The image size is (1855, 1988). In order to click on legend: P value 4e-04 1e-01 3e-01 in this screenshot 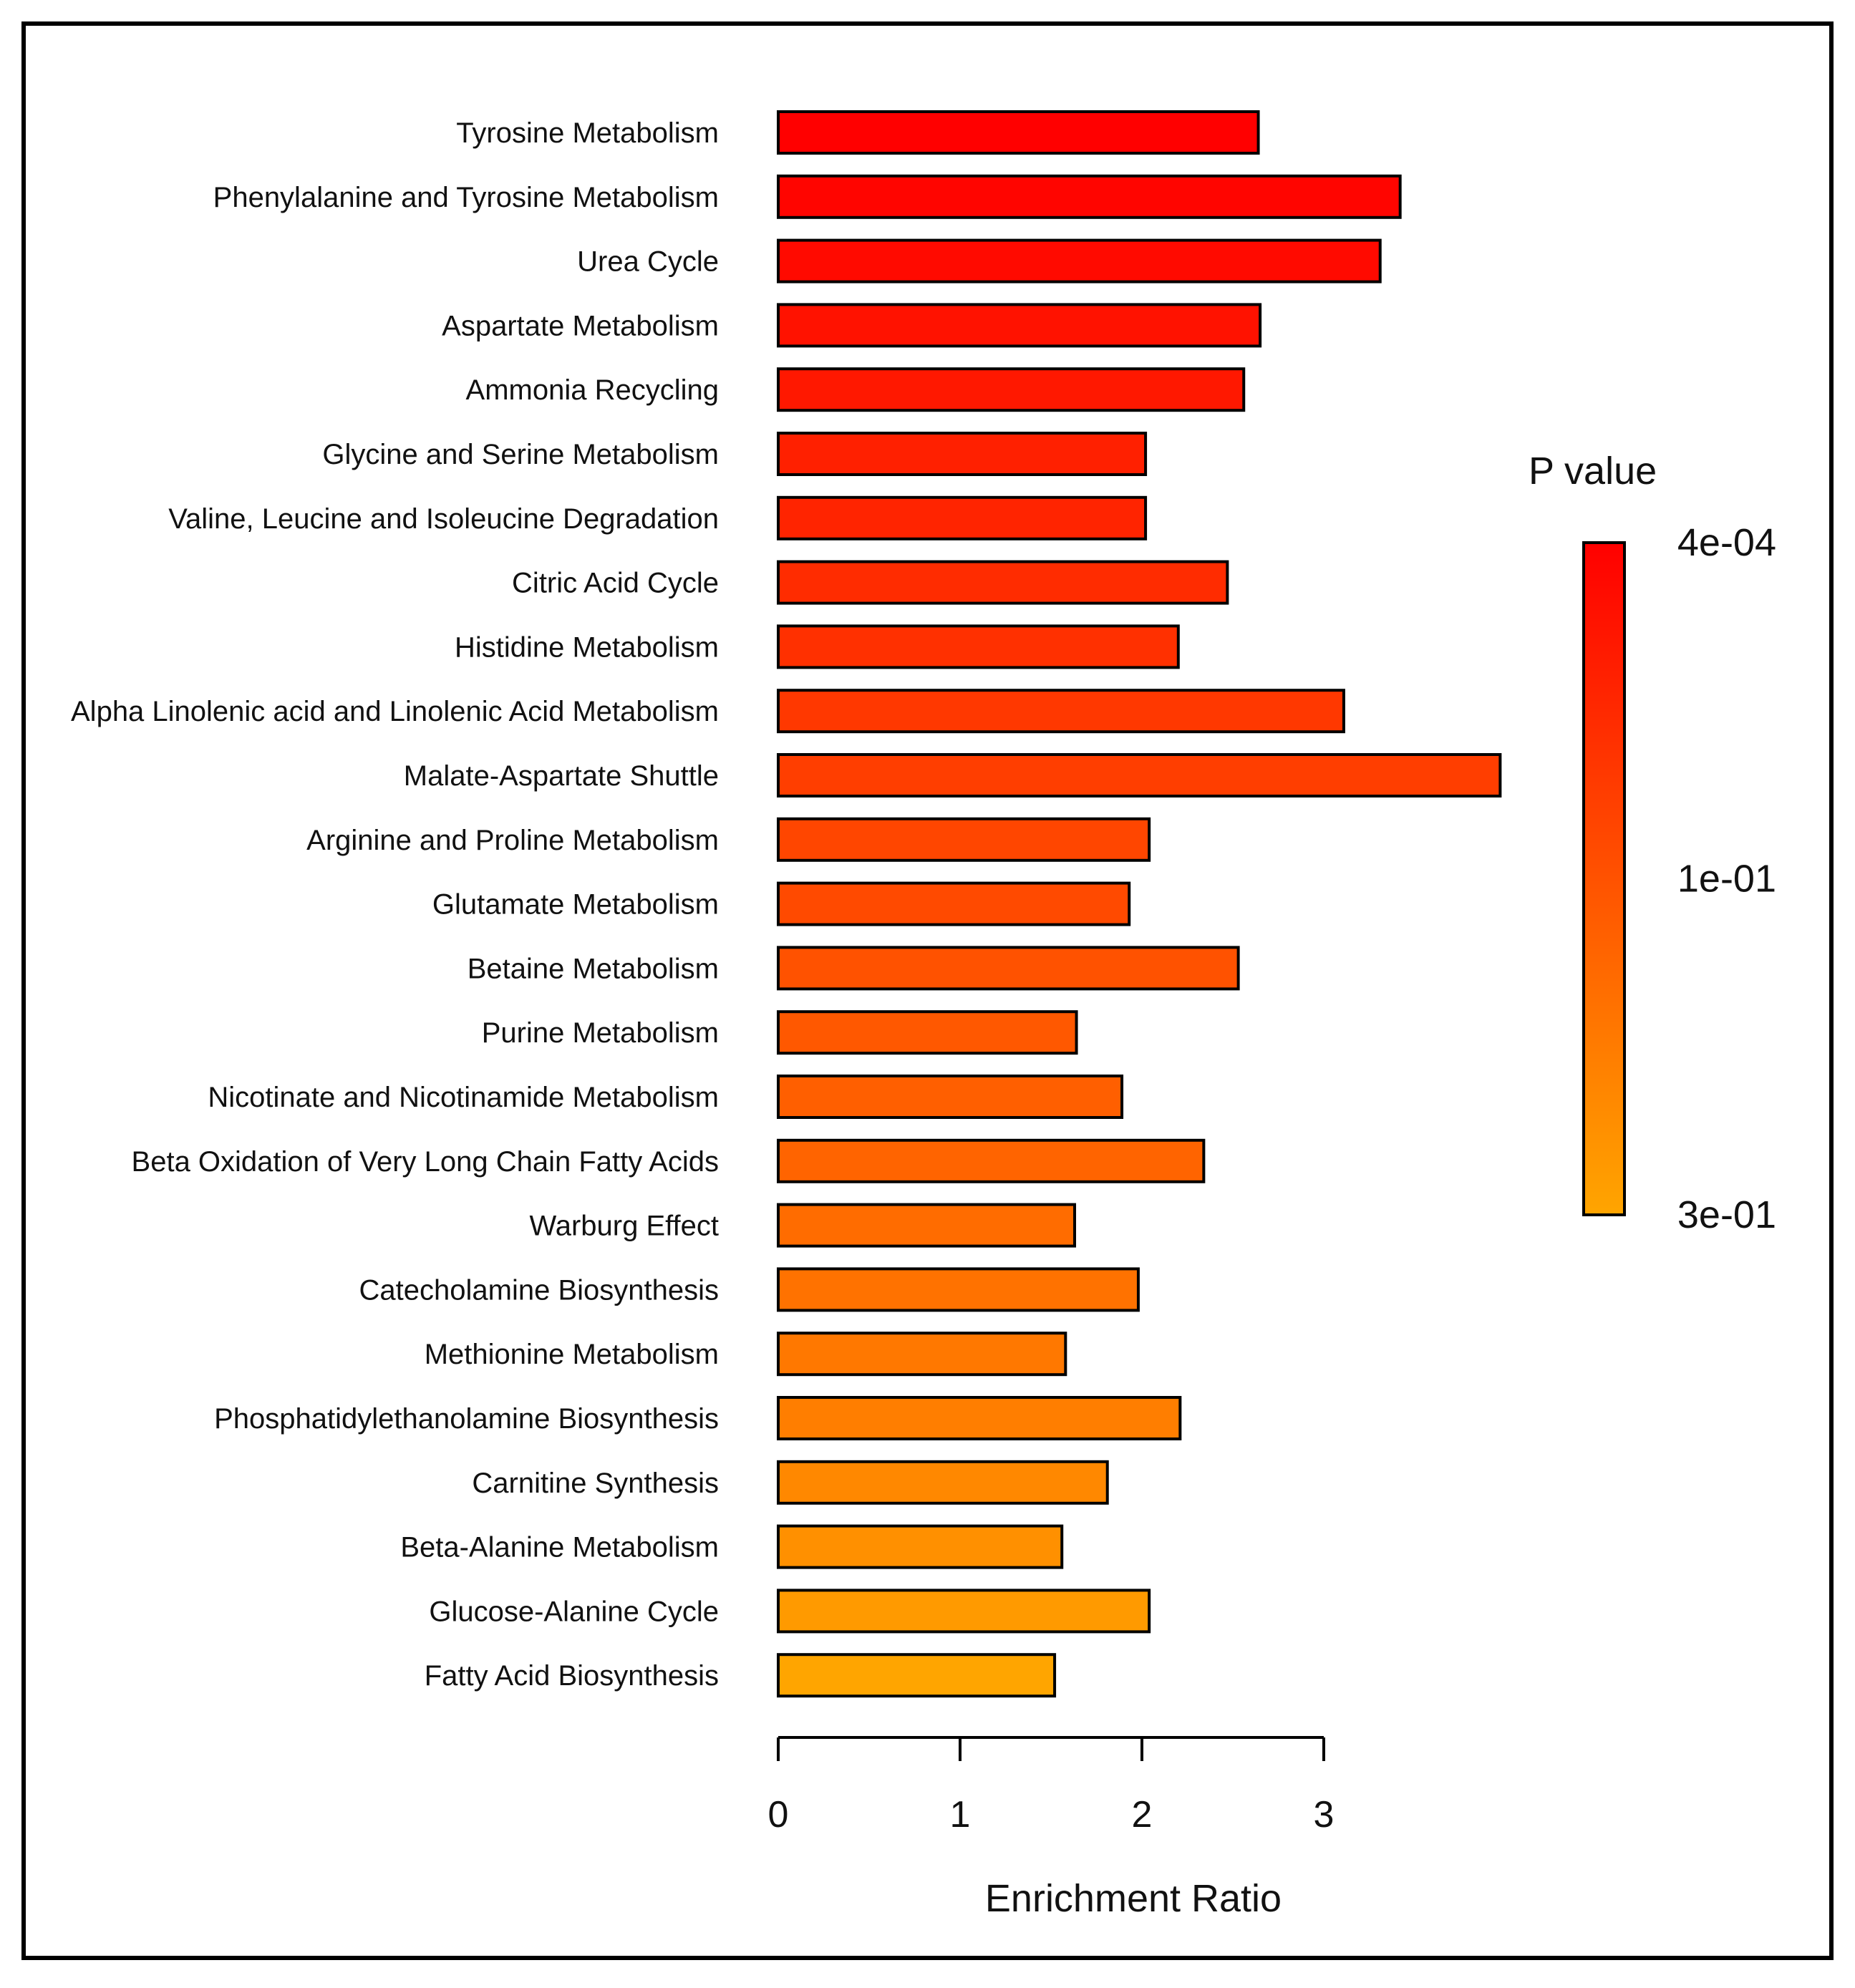, I will do `click(1652, 843)`.